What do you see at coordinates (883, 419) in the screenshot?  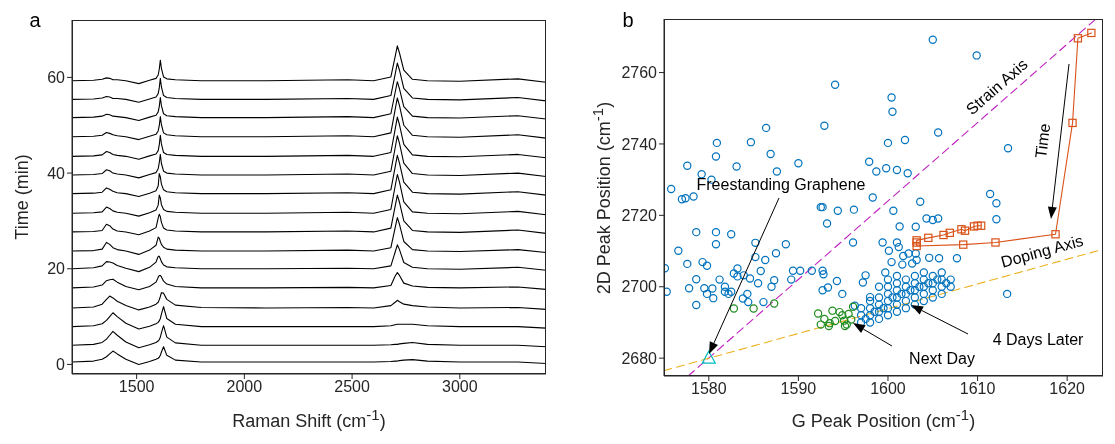 I see `x-axis-title: G Peak Position (cm$^{-1}$)` at bounding box center [883, 419].